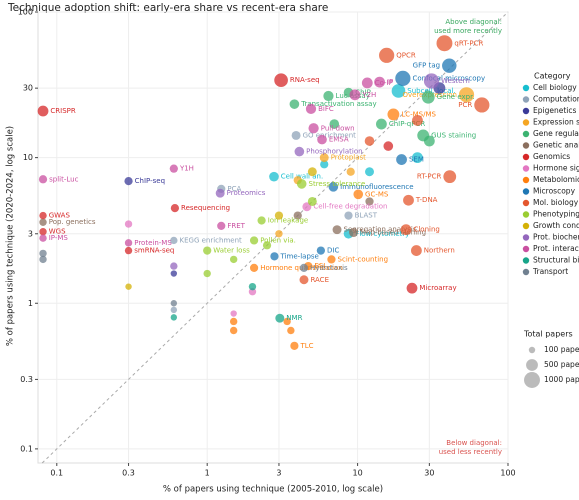 The height and width of the screenshot is (500, 579). I want to click on legend-label: Cell biology, so click(555, 87).